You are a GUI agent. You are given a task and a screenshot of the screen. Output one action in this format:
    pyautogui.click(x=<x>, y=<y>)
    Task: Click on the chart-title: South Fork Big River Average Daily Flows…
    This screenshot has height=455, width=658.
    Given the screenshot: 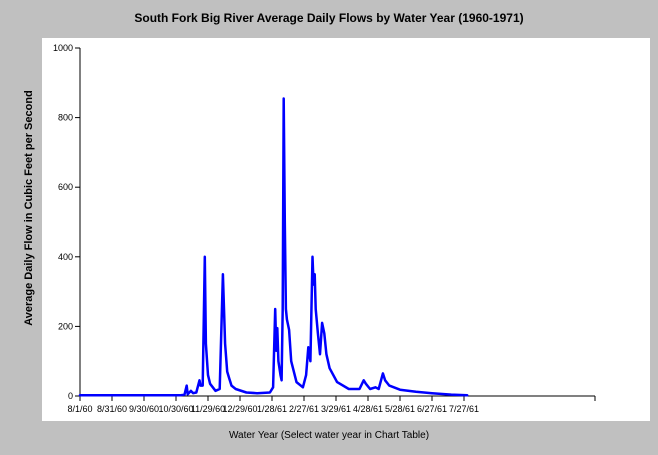 What is the action you would take?
    pyautogui.click(x=329, y=18)
    